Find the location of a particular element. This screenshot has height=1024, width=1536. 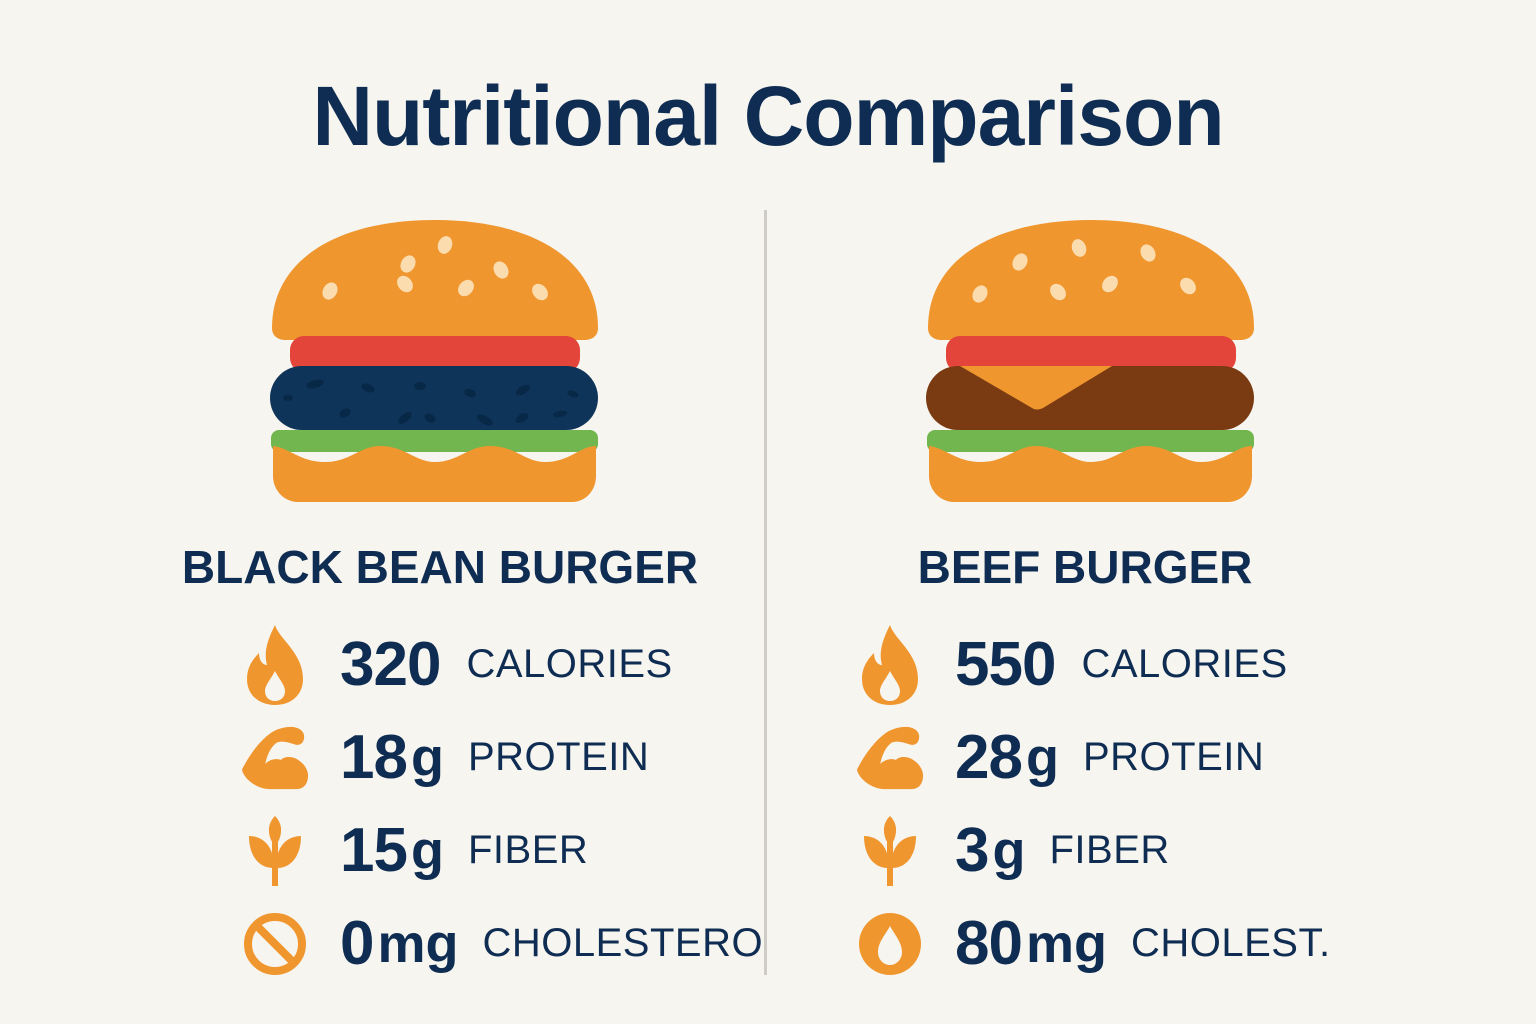

black-bean-burger-title: BLACK BEAN BURGER is located at coordinates (440, 567).